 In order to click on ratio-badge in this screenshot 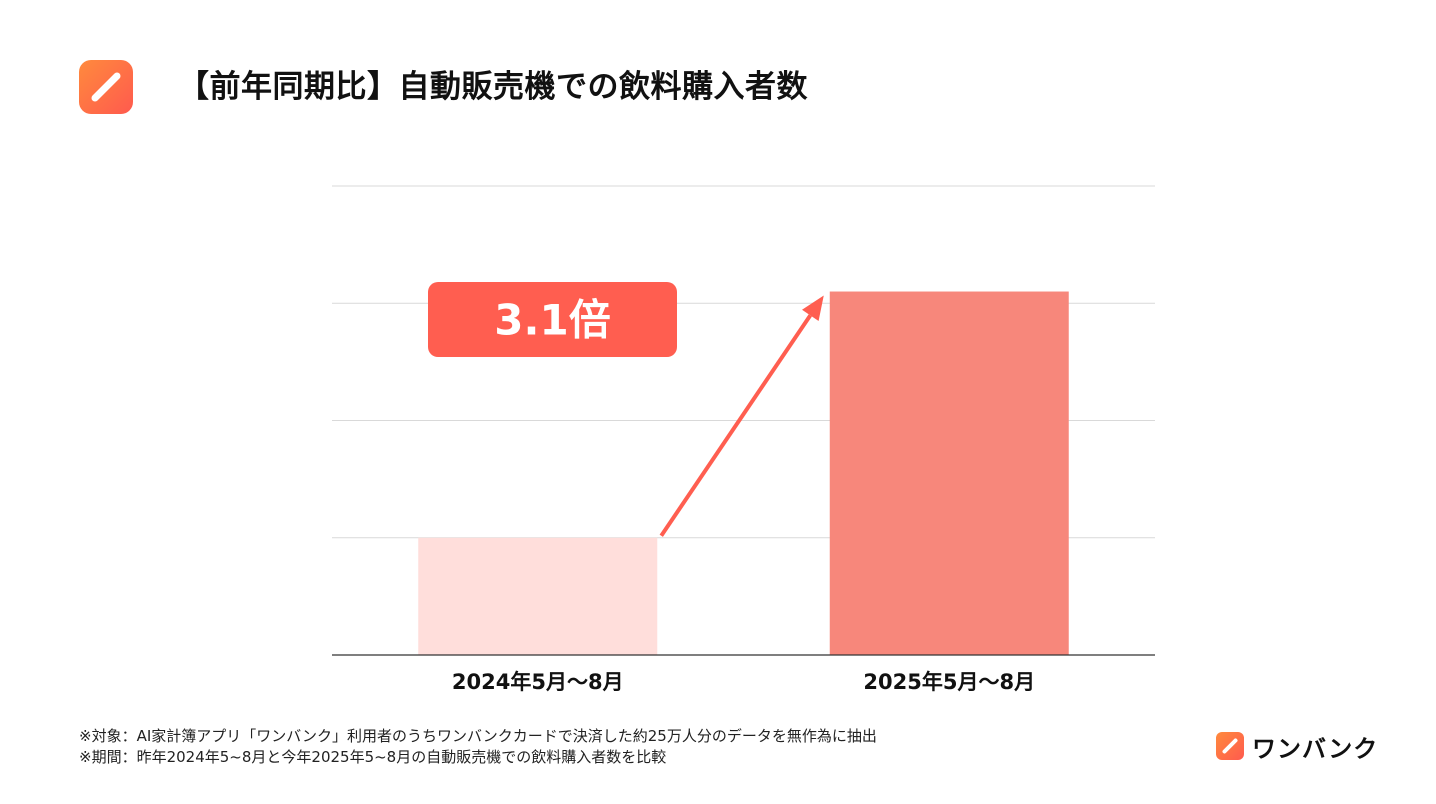, I will do `click(552, 319)`.